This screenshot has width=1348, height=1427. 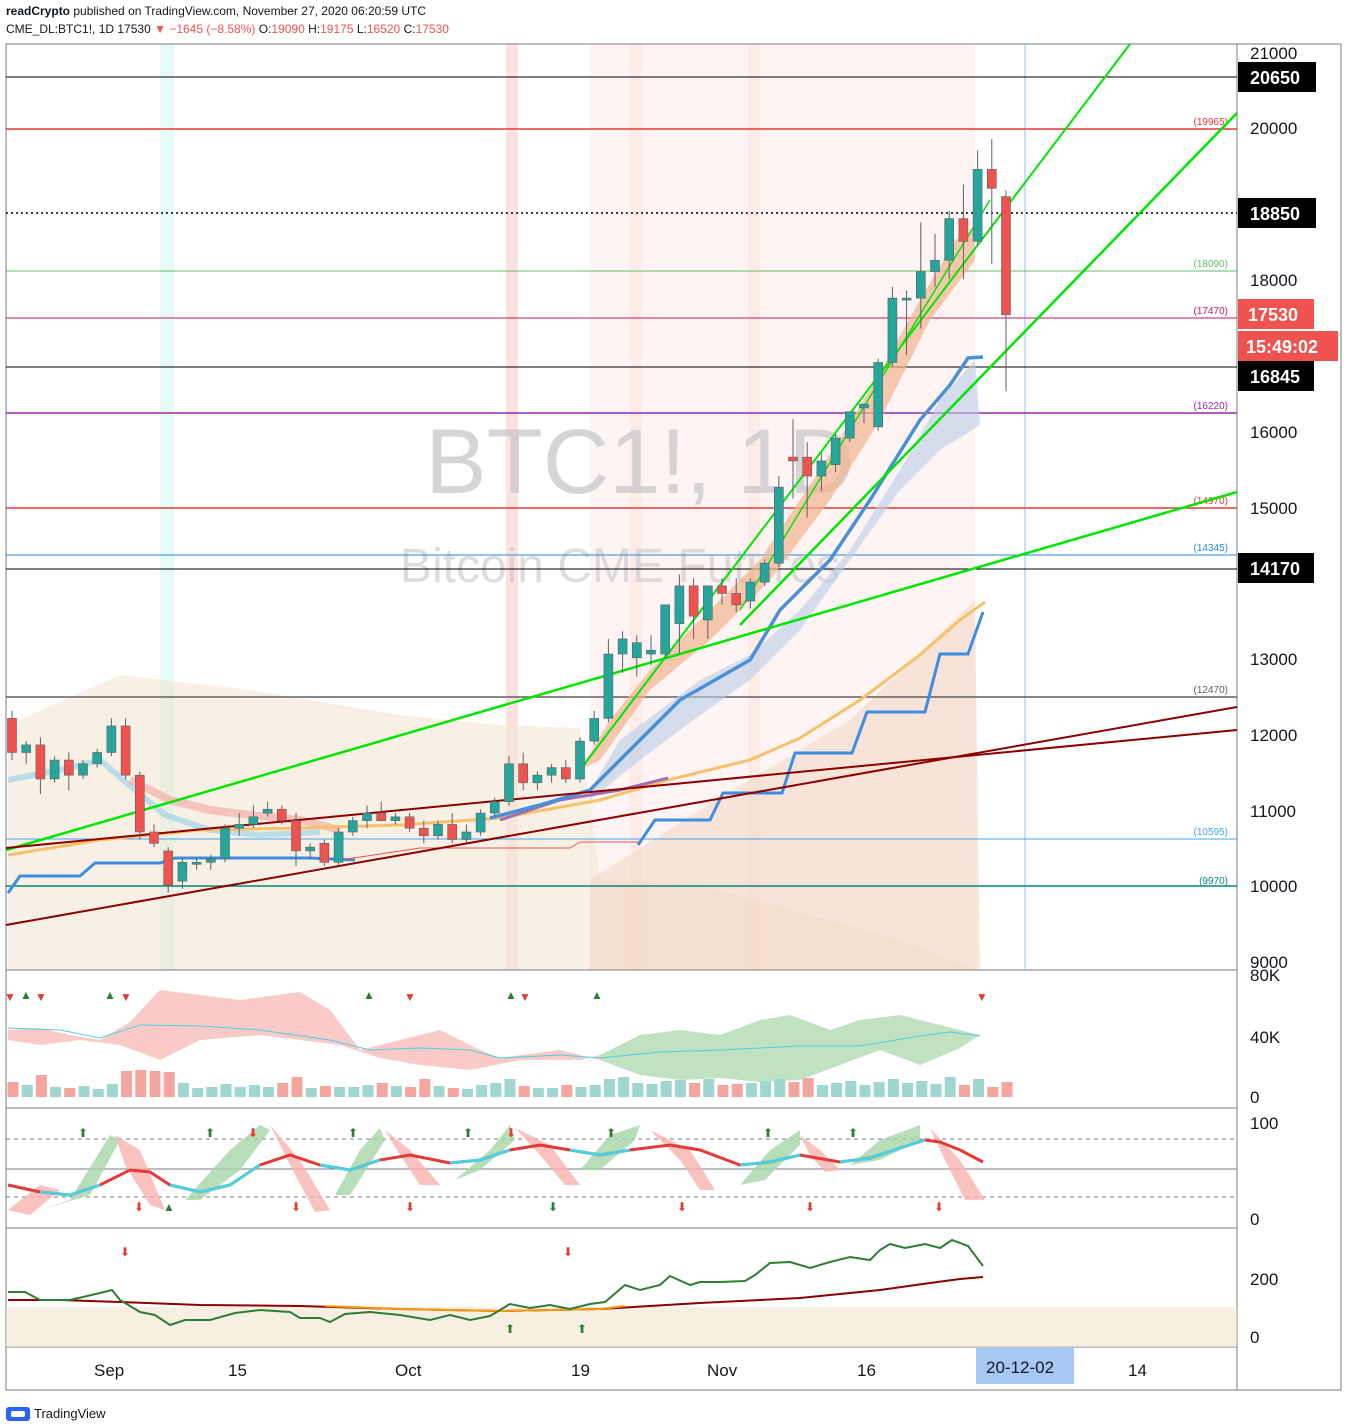 What do you see at coordinates (409, 29) in the screenshot?
I see `close-label: C:` at bounding box center [409, 29].